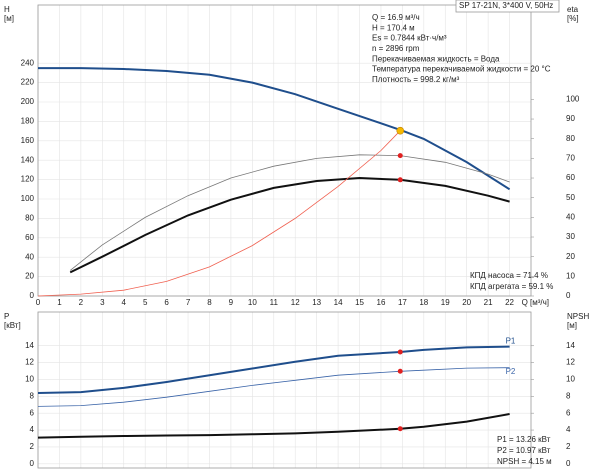 The width and height of the screenshot is (600, 474). Describe the element at coordinates (572, 325) in the screenshot. I see `y2-axis-label: [м]` at that location.